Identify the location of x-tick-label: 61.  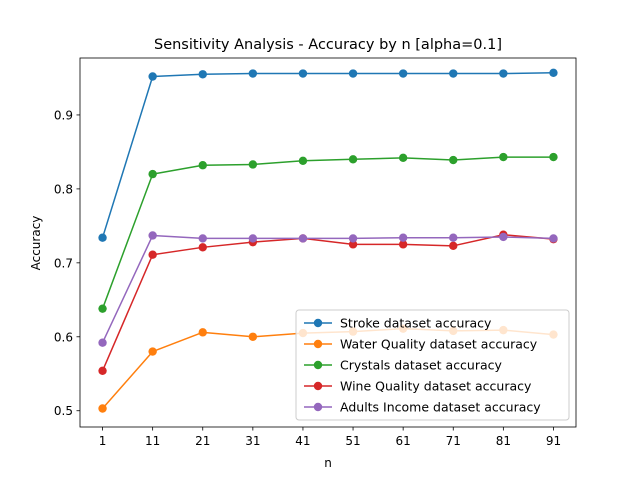
(403, 441).